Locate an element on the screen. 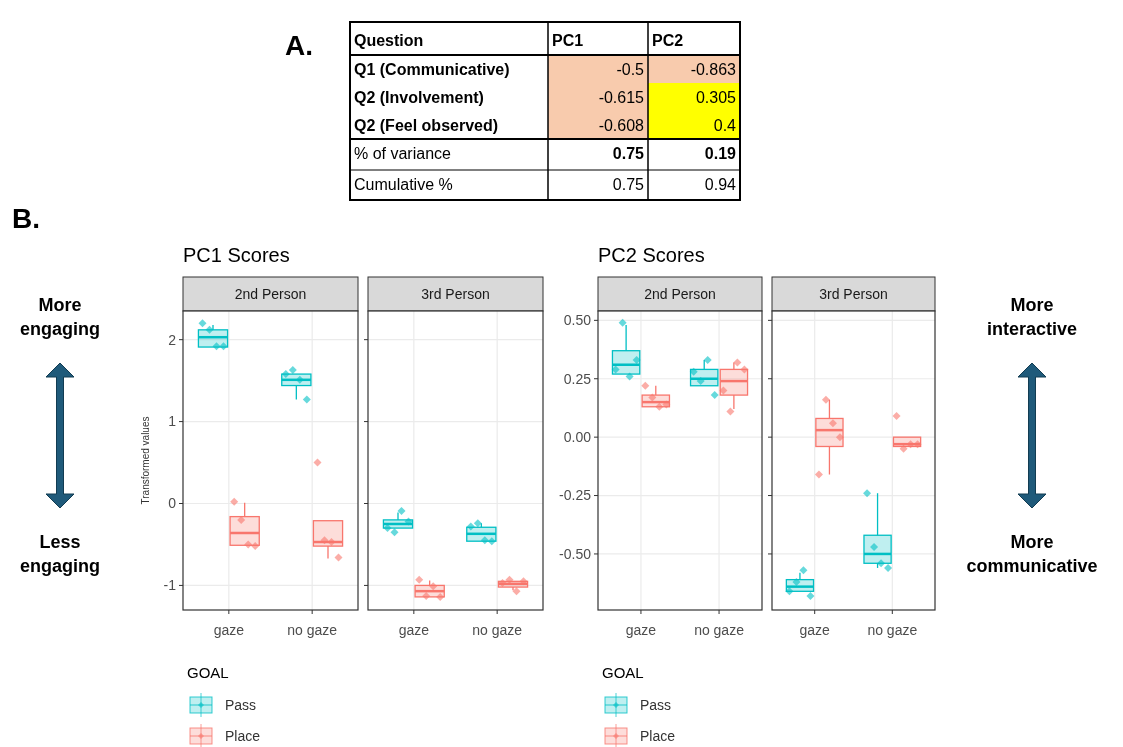 This screenshot has height=747, width=1123. text: -0.863 is located at coordinates (713, 69).